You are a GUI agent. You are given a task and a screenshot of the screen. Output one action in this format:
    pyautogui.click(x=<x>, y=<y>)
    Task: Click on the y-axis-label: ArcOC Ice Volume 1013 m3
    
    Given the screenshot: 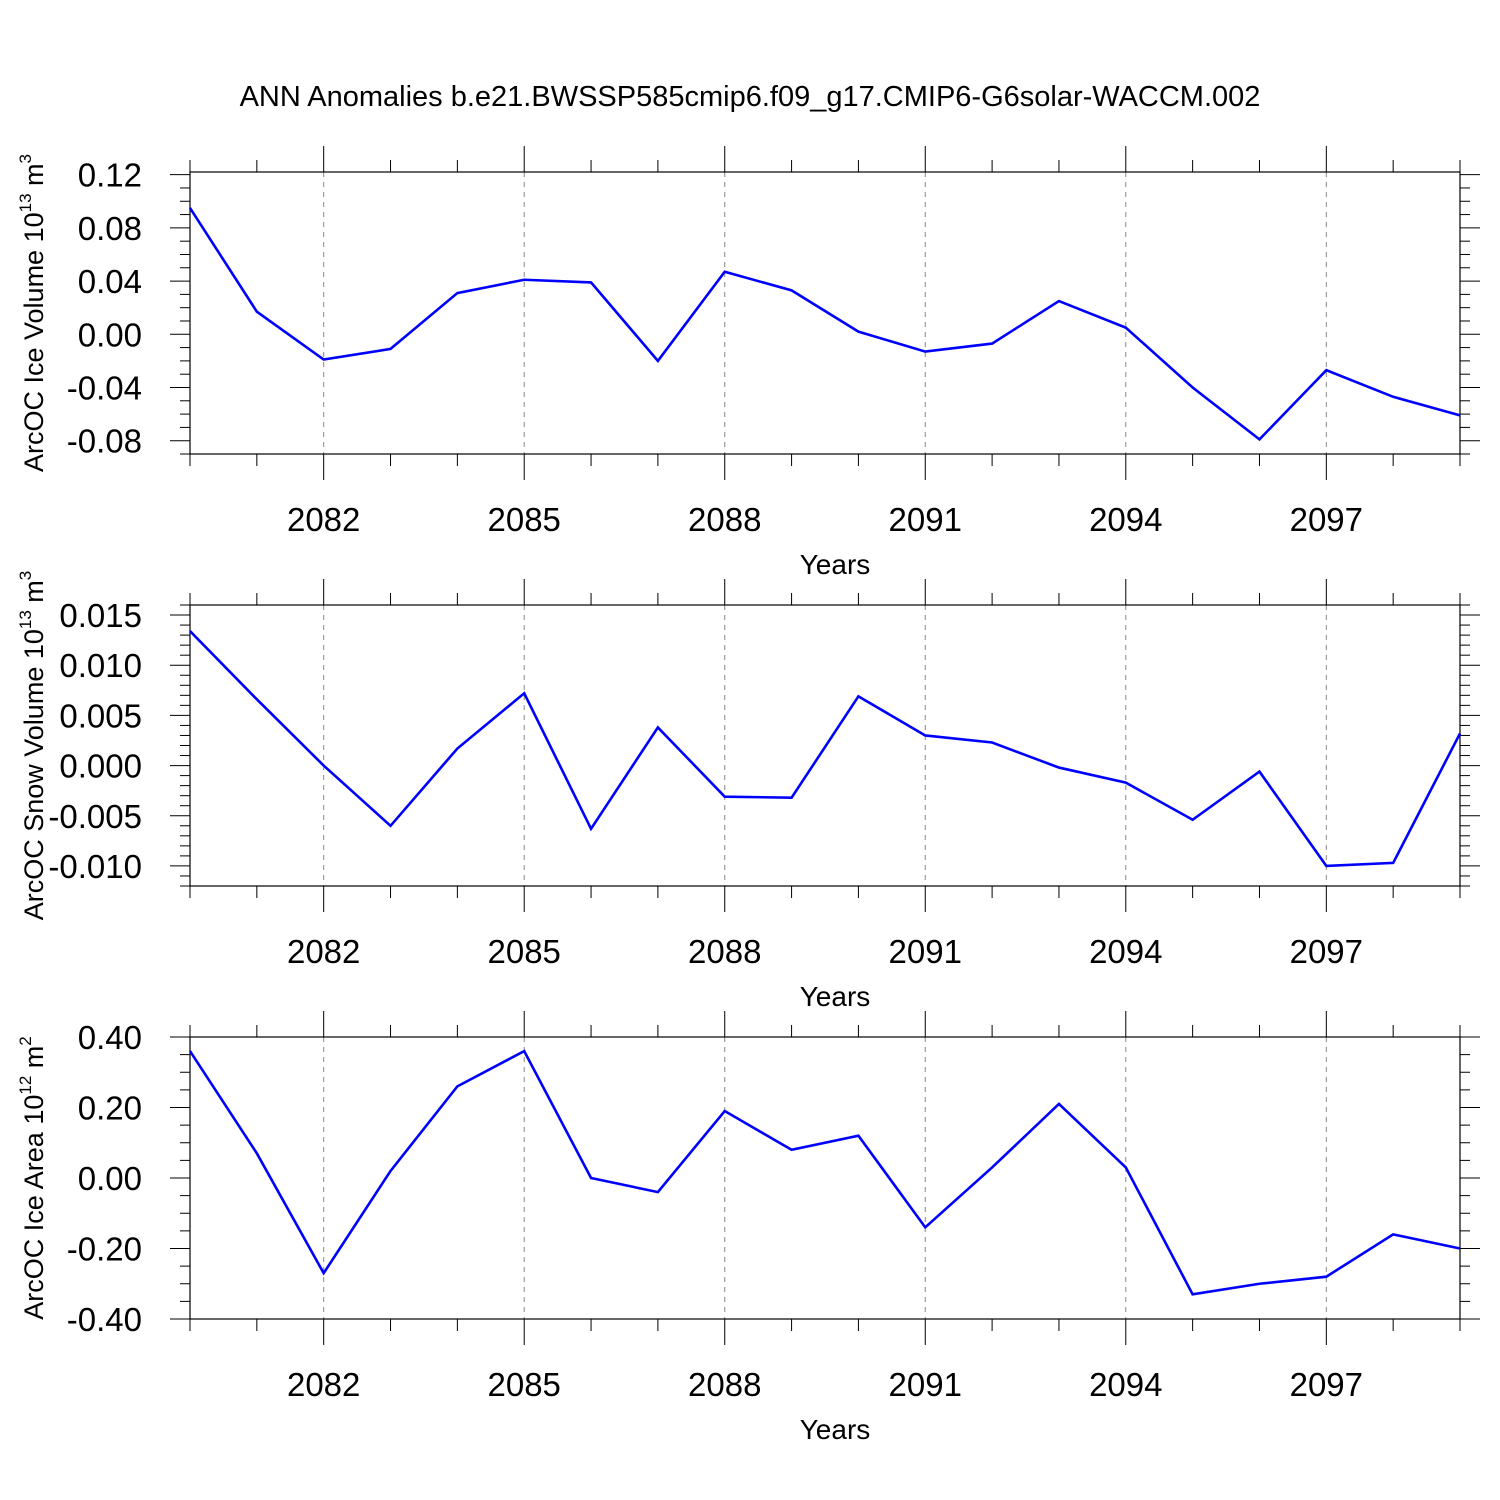 What is the action you would take?
    pyautogui.click(x=32, y=313)
    